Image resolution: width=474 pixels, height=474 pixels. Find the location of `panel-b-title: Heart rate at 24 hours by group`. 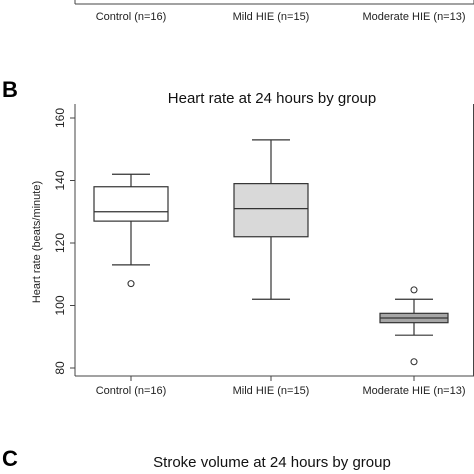

panel-b-title: Heart rate at 24 hours by group is located at coordinates (272, 98).